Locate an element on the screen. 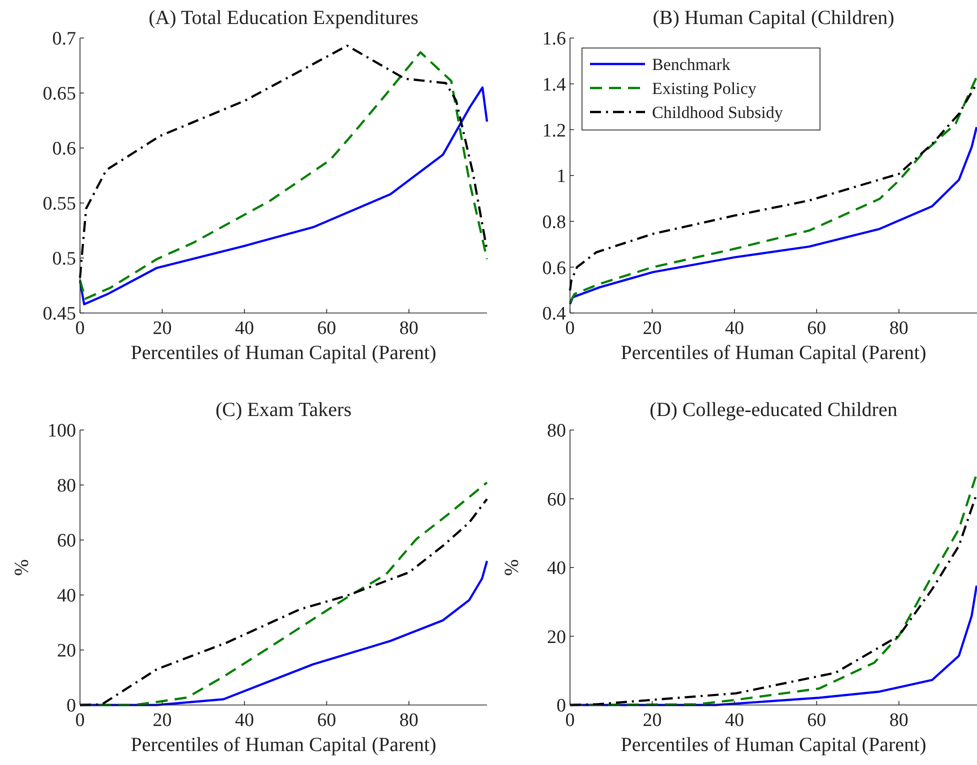  y-tick-label: 0.7 is located at coordinates (64, 39).